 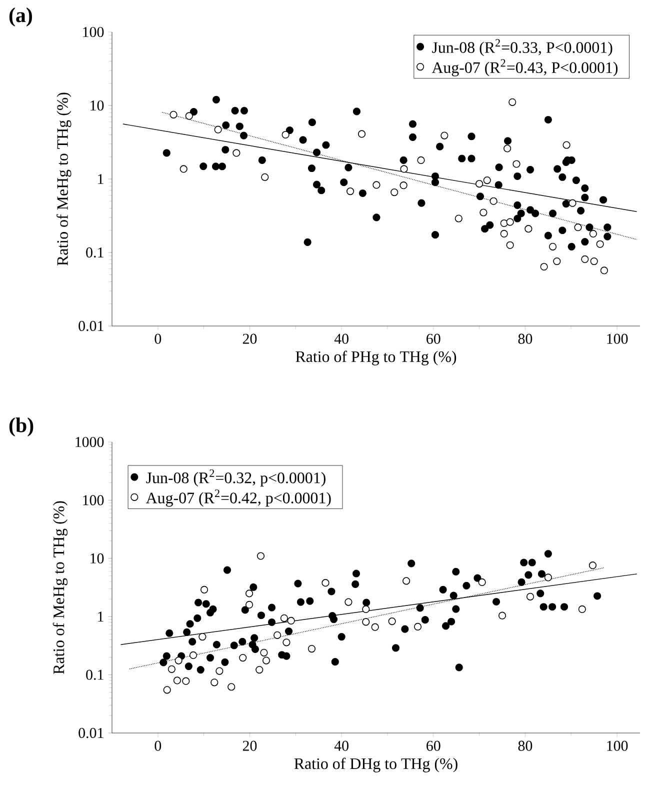 What do you see at coordinates (90, 442) in the screenshot?
I see `y-tick-label: 1000` at bounding box center [90, 442].